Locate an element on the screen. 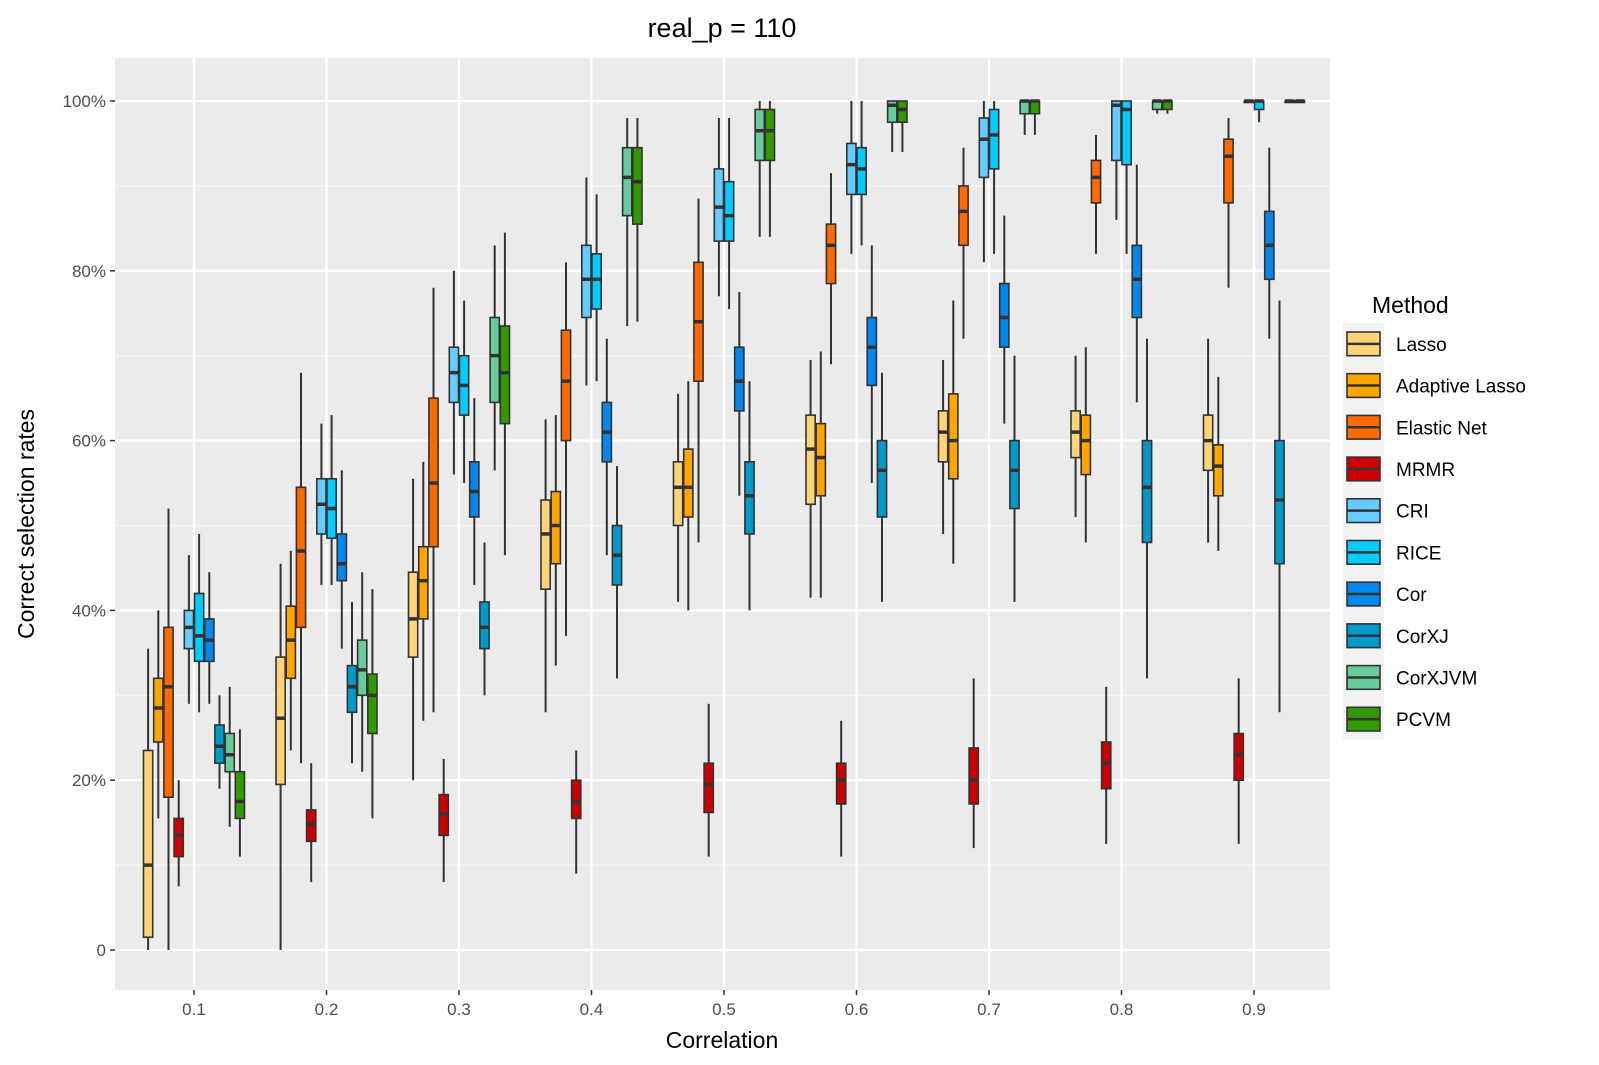  box-cor-0.1 is located at coordinates (209, 638).